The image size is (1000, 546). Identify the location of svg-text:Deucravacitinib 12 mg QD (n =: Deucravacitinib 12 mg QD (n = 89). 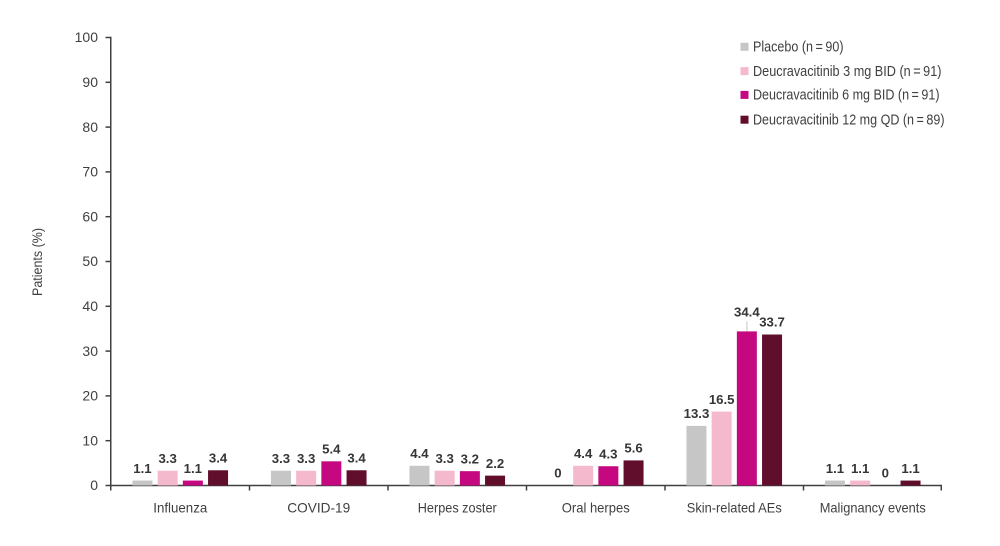
(849, 121).